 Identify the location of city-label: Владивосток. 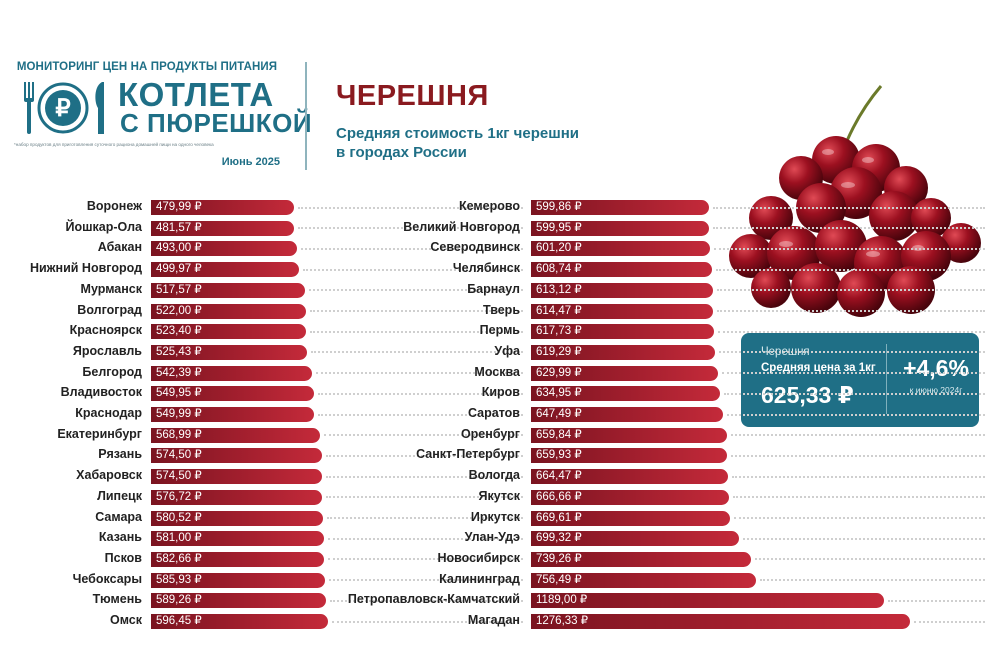
(101, 392).